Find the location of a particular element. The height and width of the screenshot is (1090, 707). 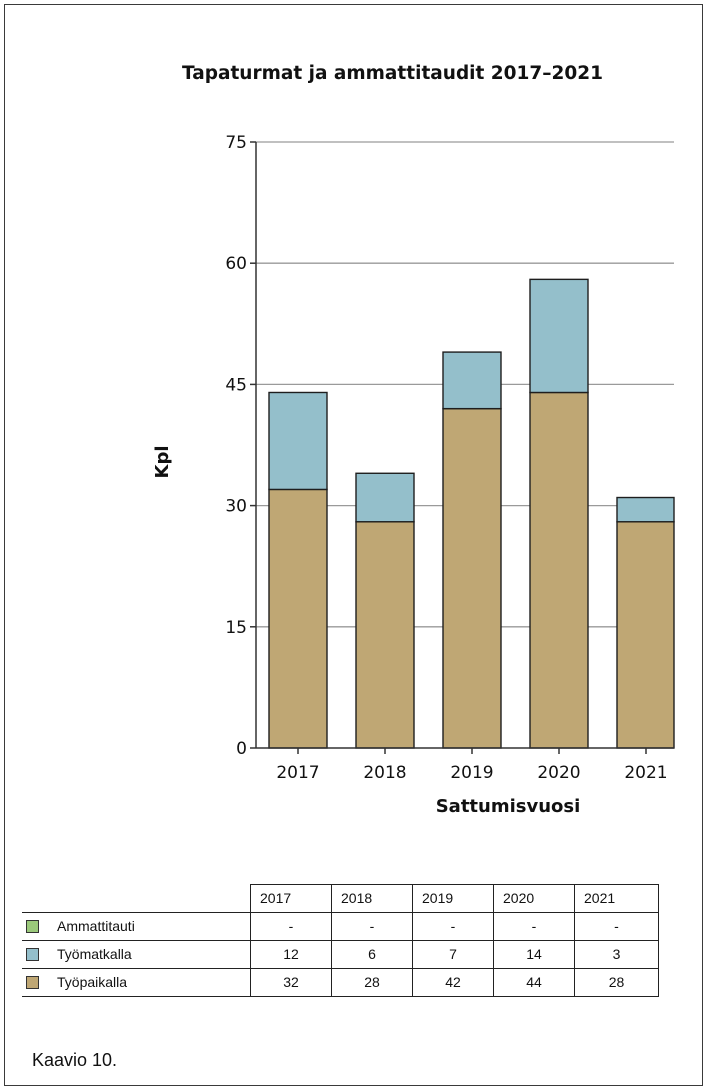

table-year-header: 2021 is located at coordinates (616, 898).